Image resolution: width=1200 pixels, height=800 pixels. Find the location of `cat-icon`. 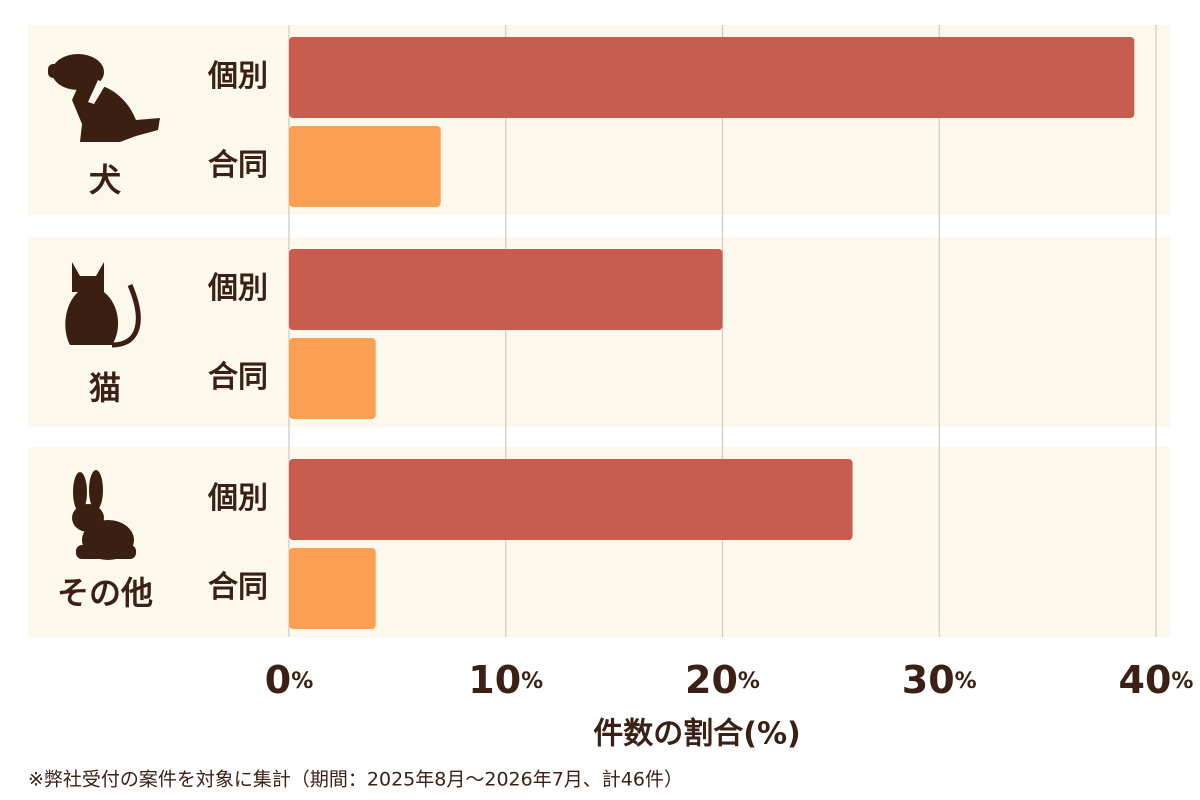

cat-icon is located at coordinates (103, 305).